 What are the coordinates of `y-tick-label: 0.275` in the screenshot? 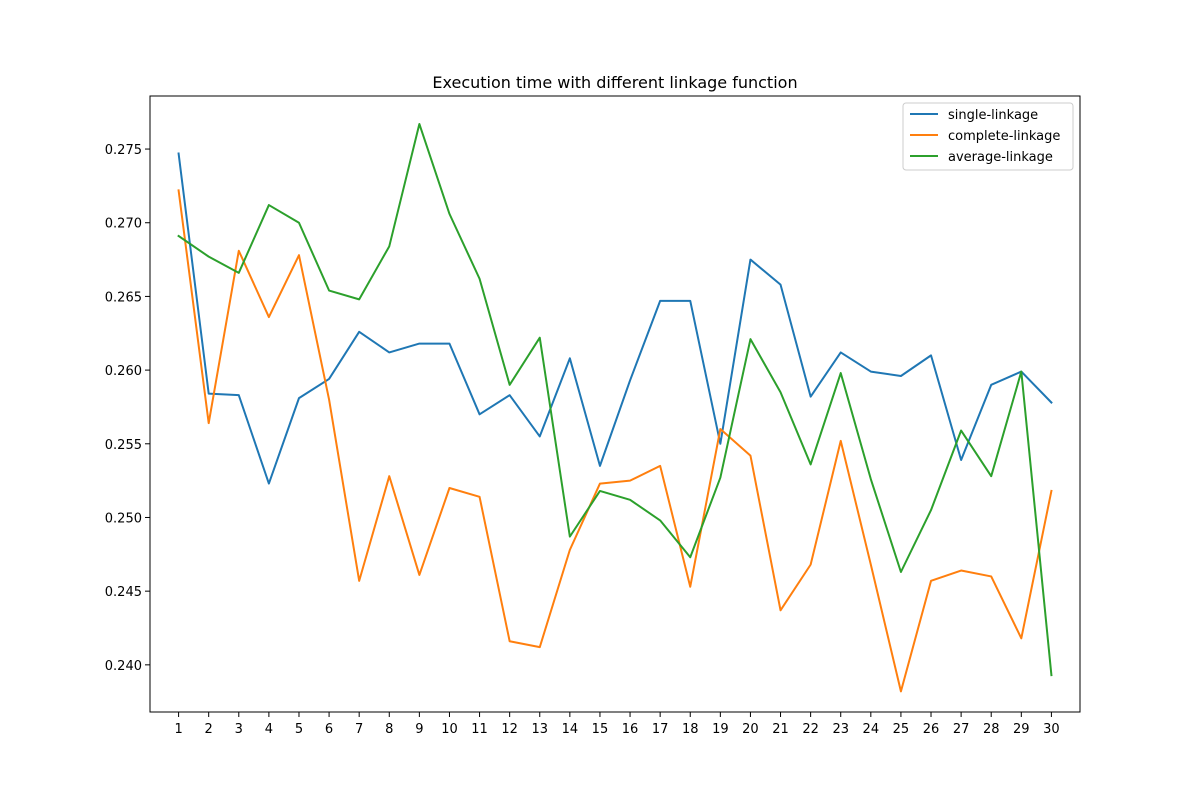 It's located at (123, 150).